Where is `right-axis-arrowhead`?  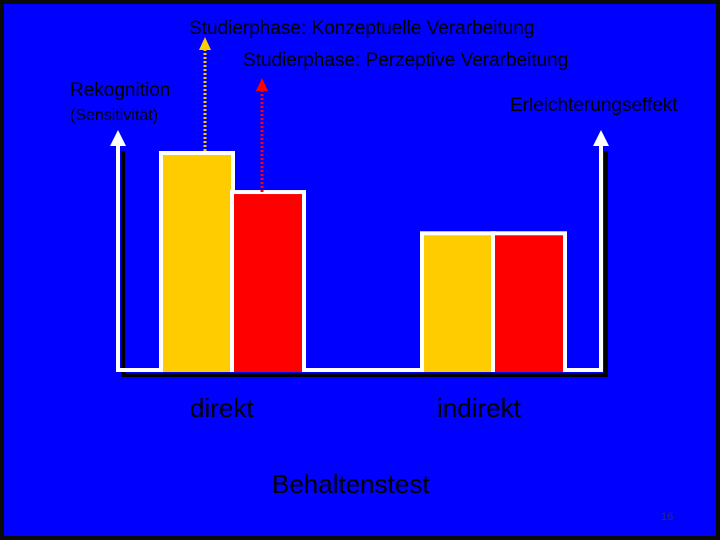
right-axis-arrowhead is located at coordinates (601, 138).